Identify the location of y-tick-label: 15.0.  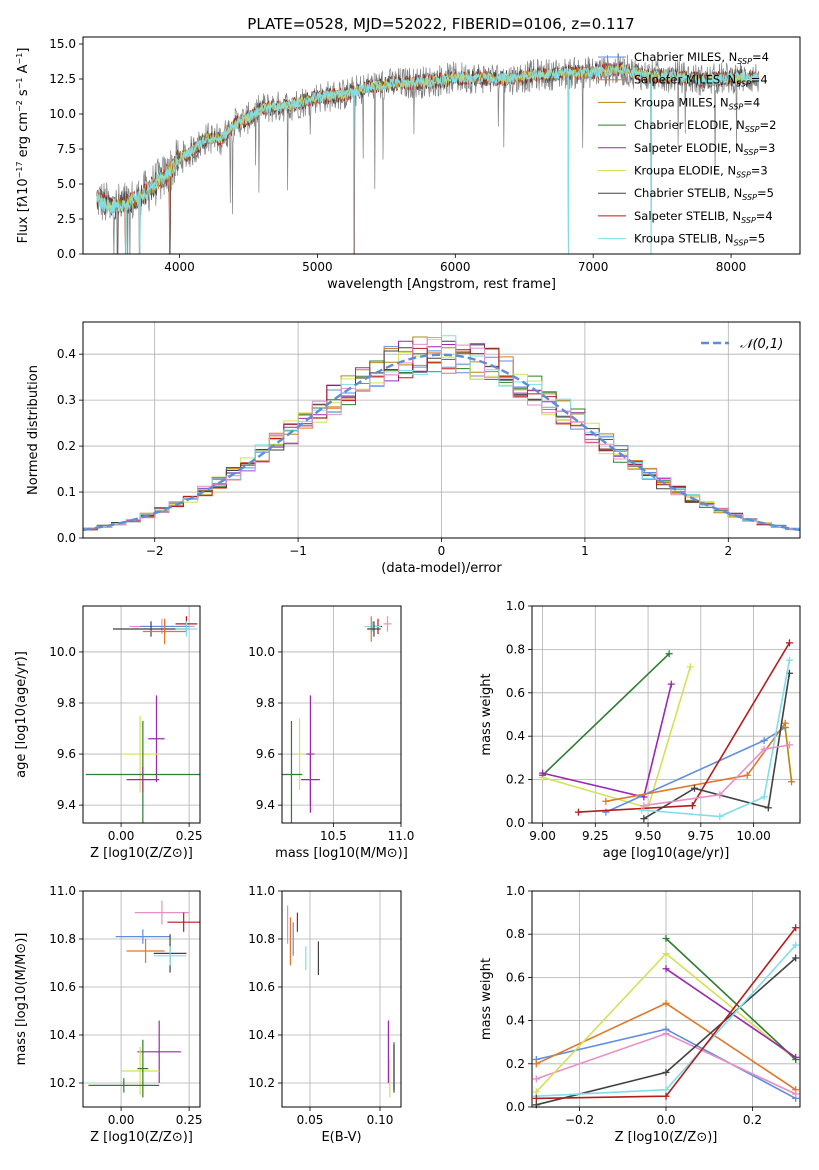
(62, 44).